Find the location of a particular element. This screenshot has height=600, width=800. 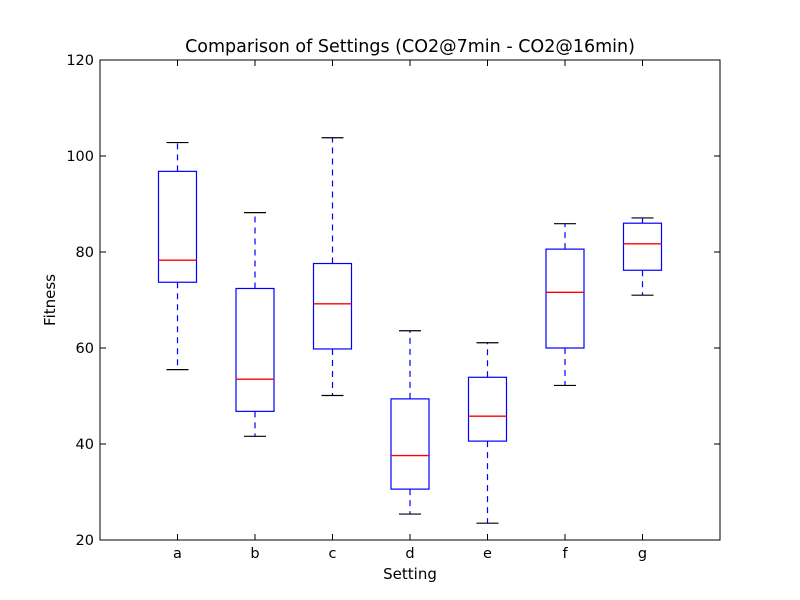

x-tick-label: e is located at coordinates (487, 554).